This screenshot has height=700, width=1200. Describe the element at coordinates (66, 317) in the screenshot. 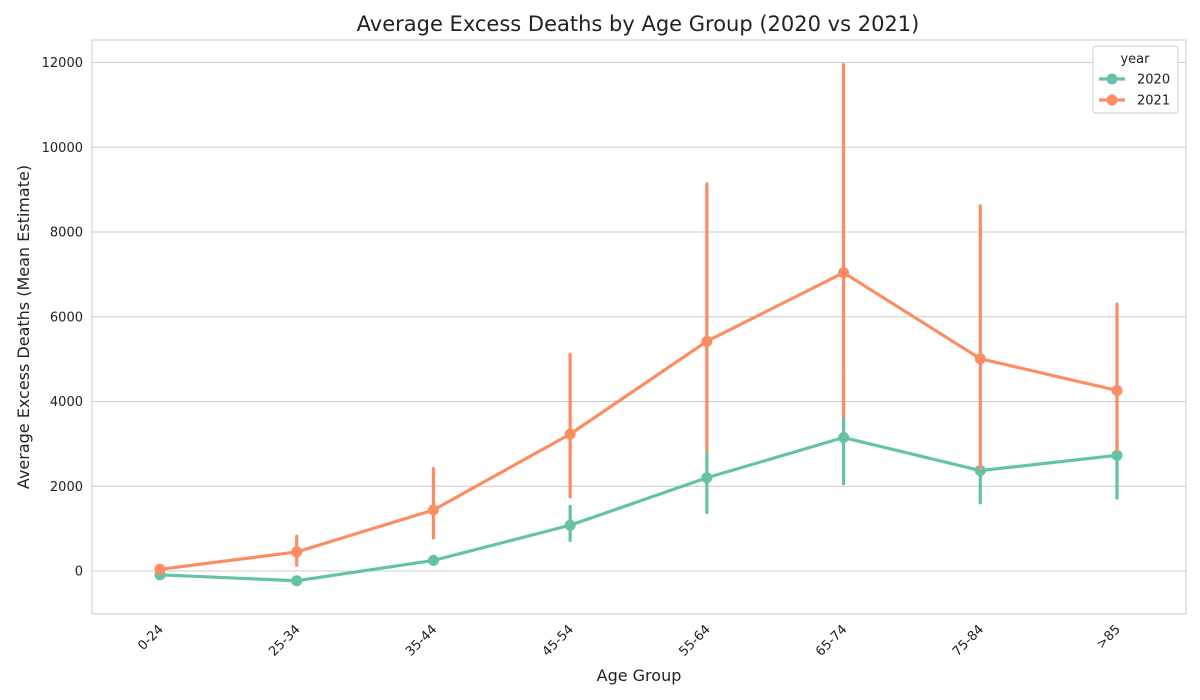

I see `y-tick-label: 6000` at that location.